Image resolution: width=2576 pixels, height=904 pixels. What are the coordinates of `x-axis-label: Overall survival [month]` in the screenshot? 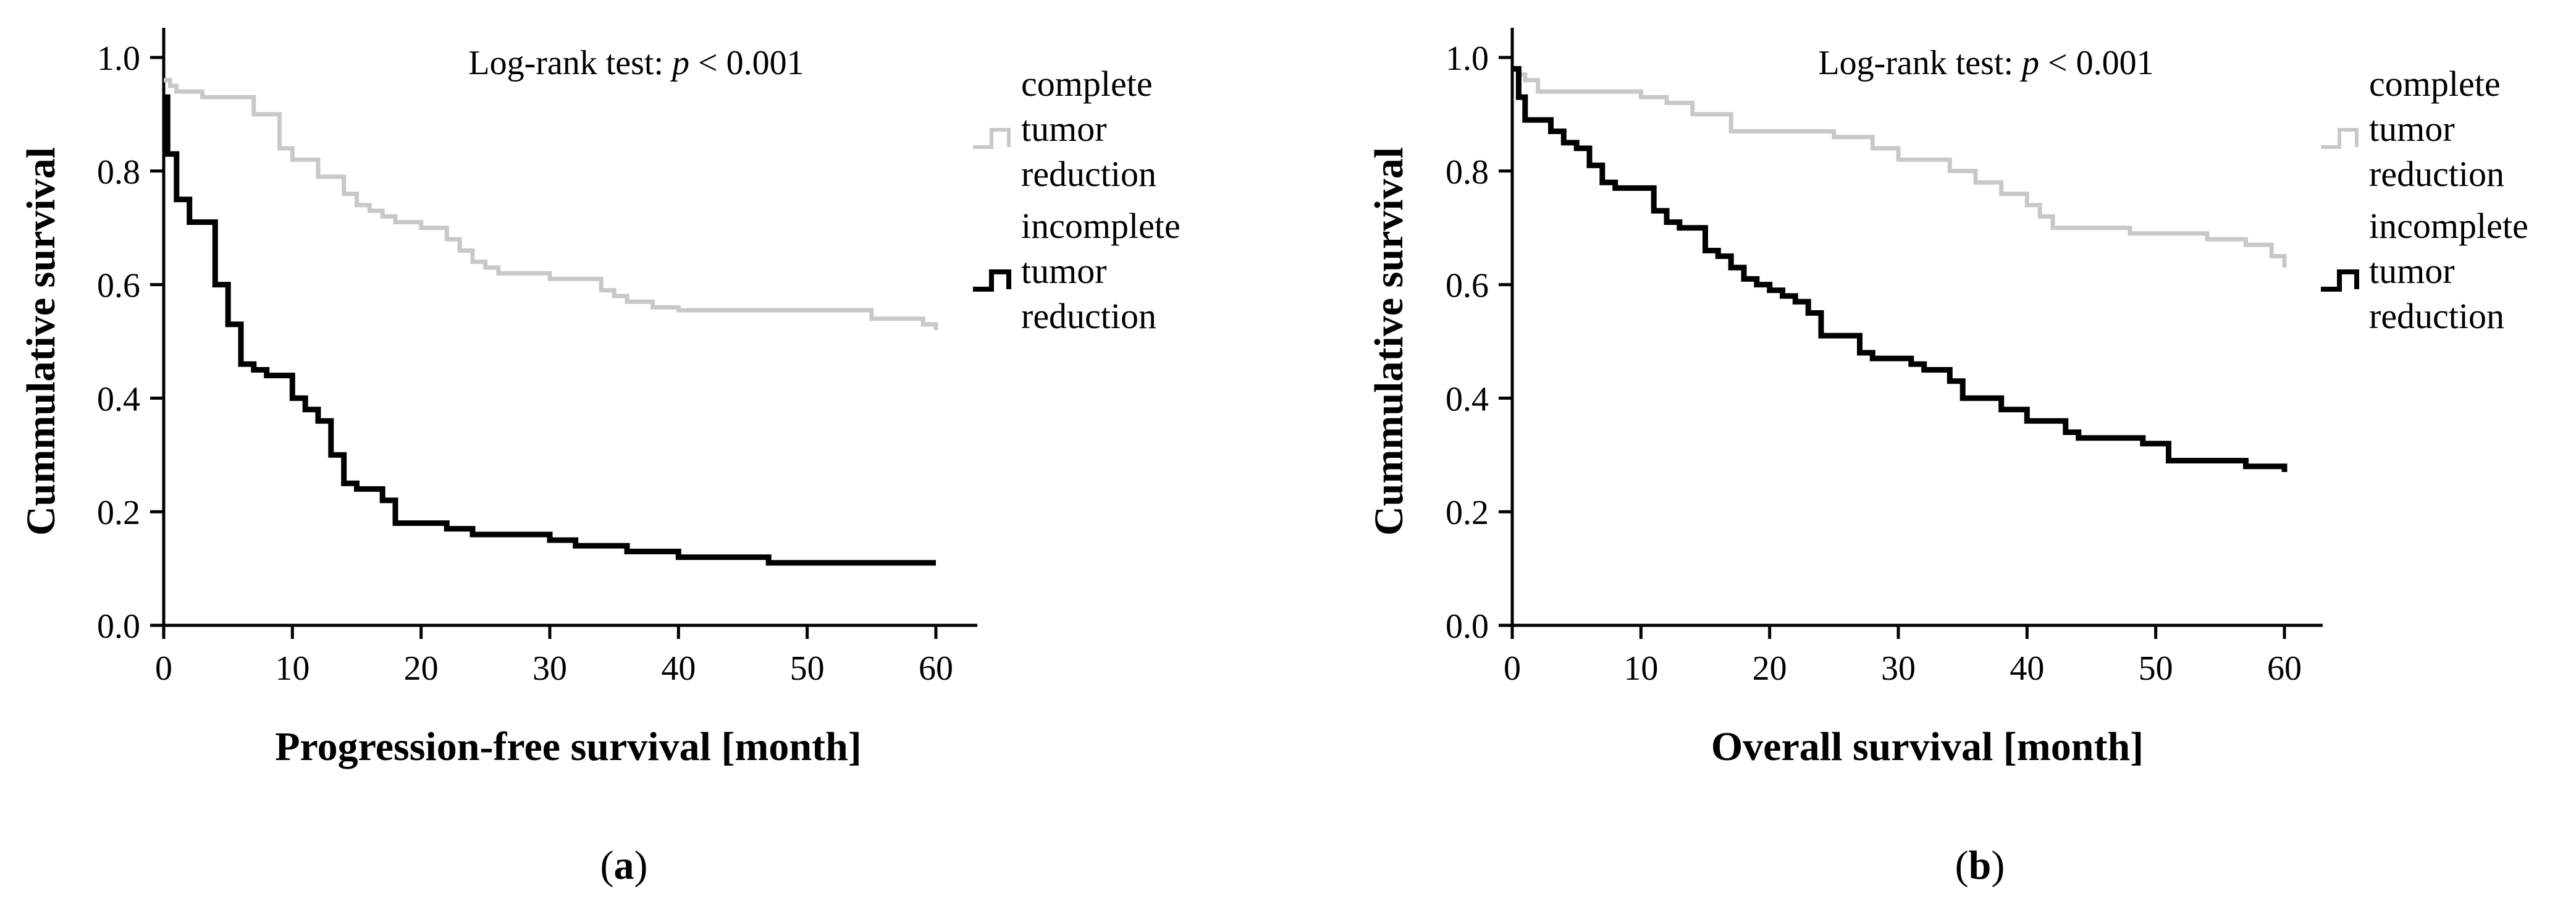 It's located at (1927, 746).